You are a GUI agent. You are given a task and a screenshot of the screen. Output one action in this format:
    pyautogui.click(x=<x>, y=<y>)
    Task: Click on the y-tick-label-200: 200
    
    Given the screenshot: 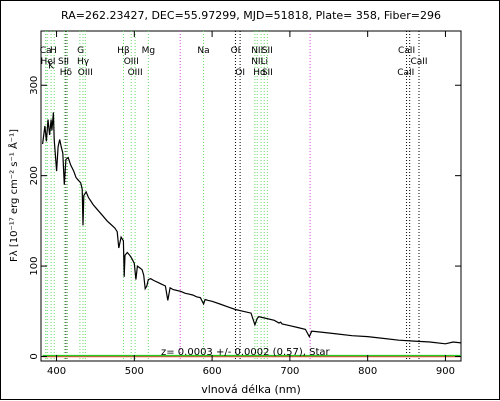 What is the action you would take?
    pyautogui.click(x=34, y=175)
    